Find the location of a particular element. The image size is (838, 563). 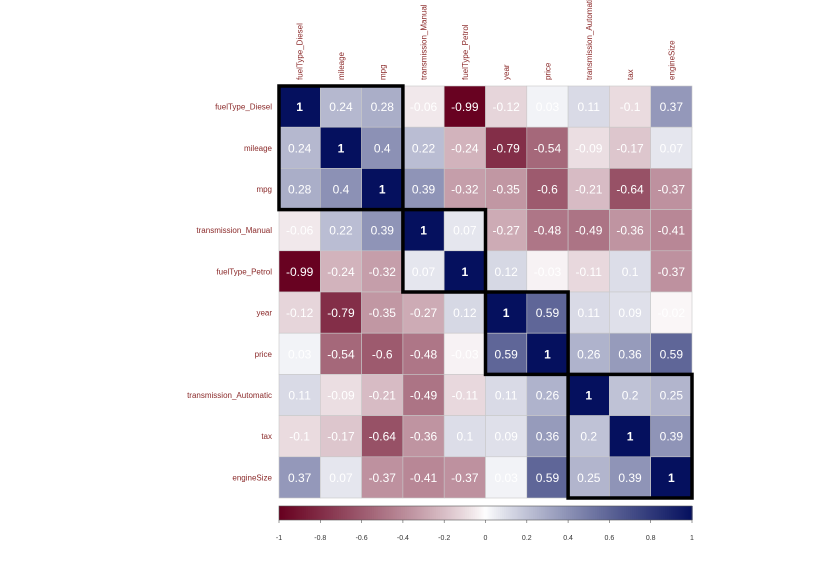

cell-value: -0.49 is located at coordinates (424, 396).